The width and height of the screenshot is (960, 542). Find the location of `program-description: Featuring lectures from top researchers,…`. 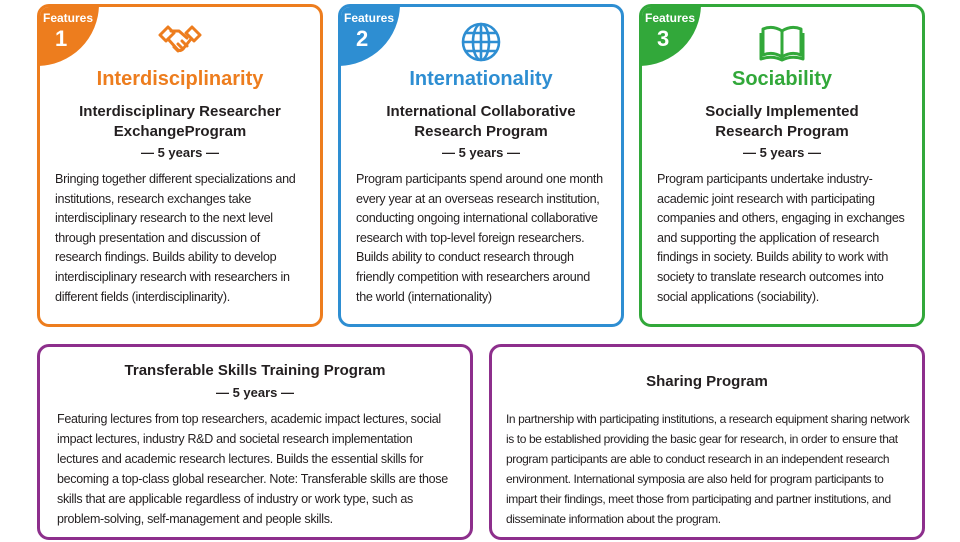

program-description: Featuring lectures from top researchers,… is located at coordinates (252, 469).